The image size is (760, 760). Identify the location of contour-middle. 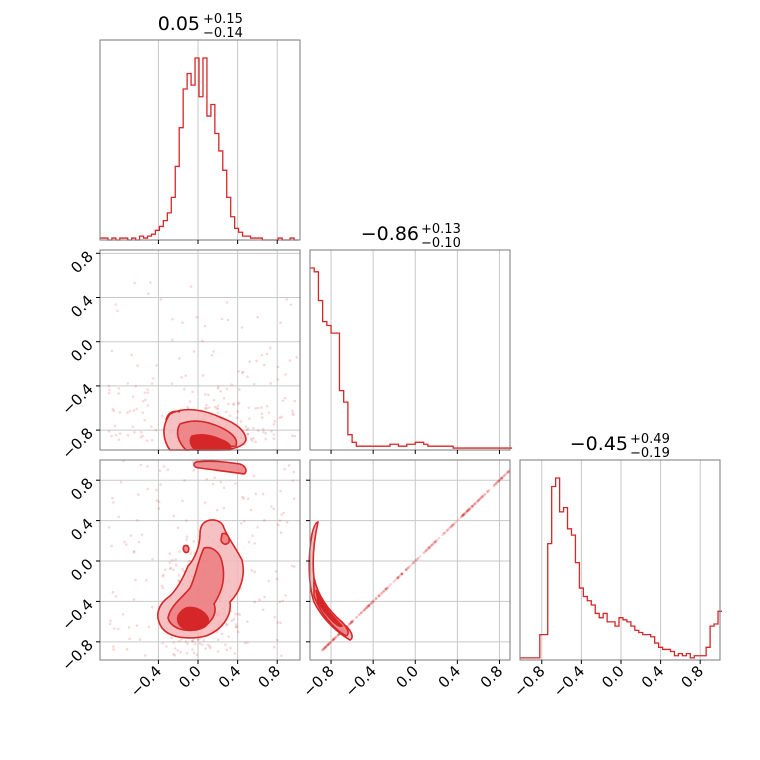
(331, 607).